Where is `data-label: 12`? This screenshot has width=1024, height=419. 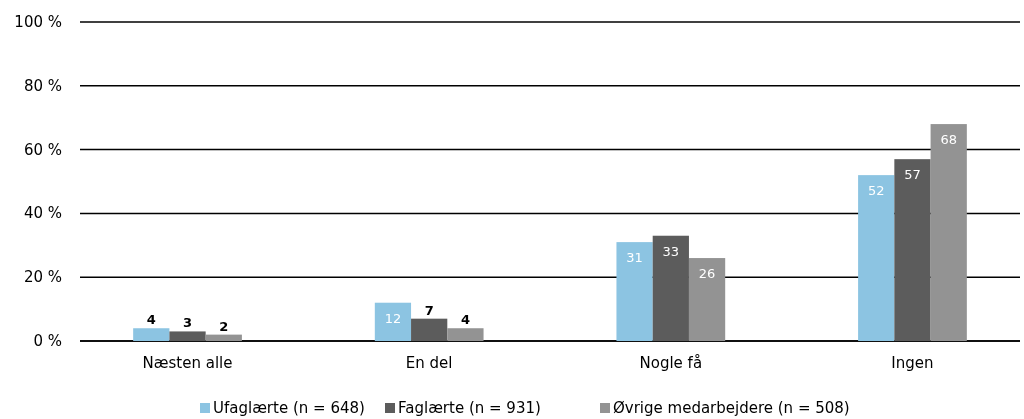
data-label: 12 is located at coordinates (393, 318).